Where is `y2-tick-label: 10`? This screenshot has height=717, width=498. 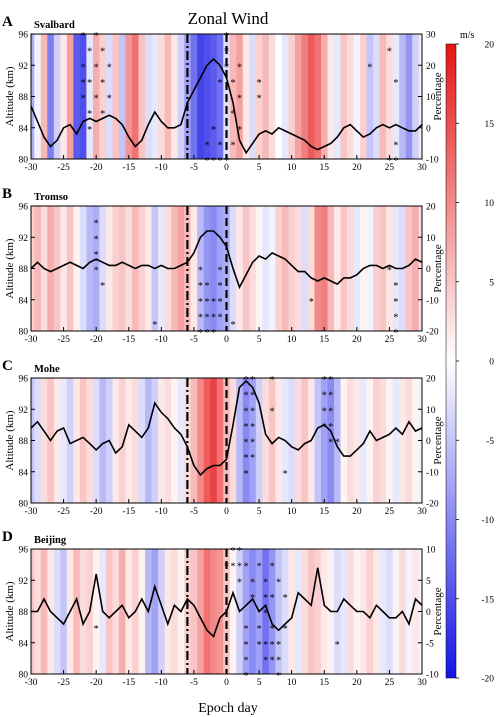 y2-tick-label: 10 is located at coordinates (431, 239).